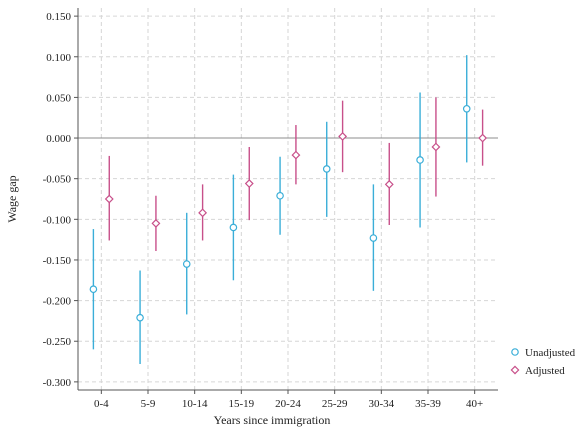 The height and width of the screenshot is (430, 584). What do you see at coordinates (57, 220) in the screenshot?
I see `y-tick-label: -0.100` at bounding box center [57, 220].